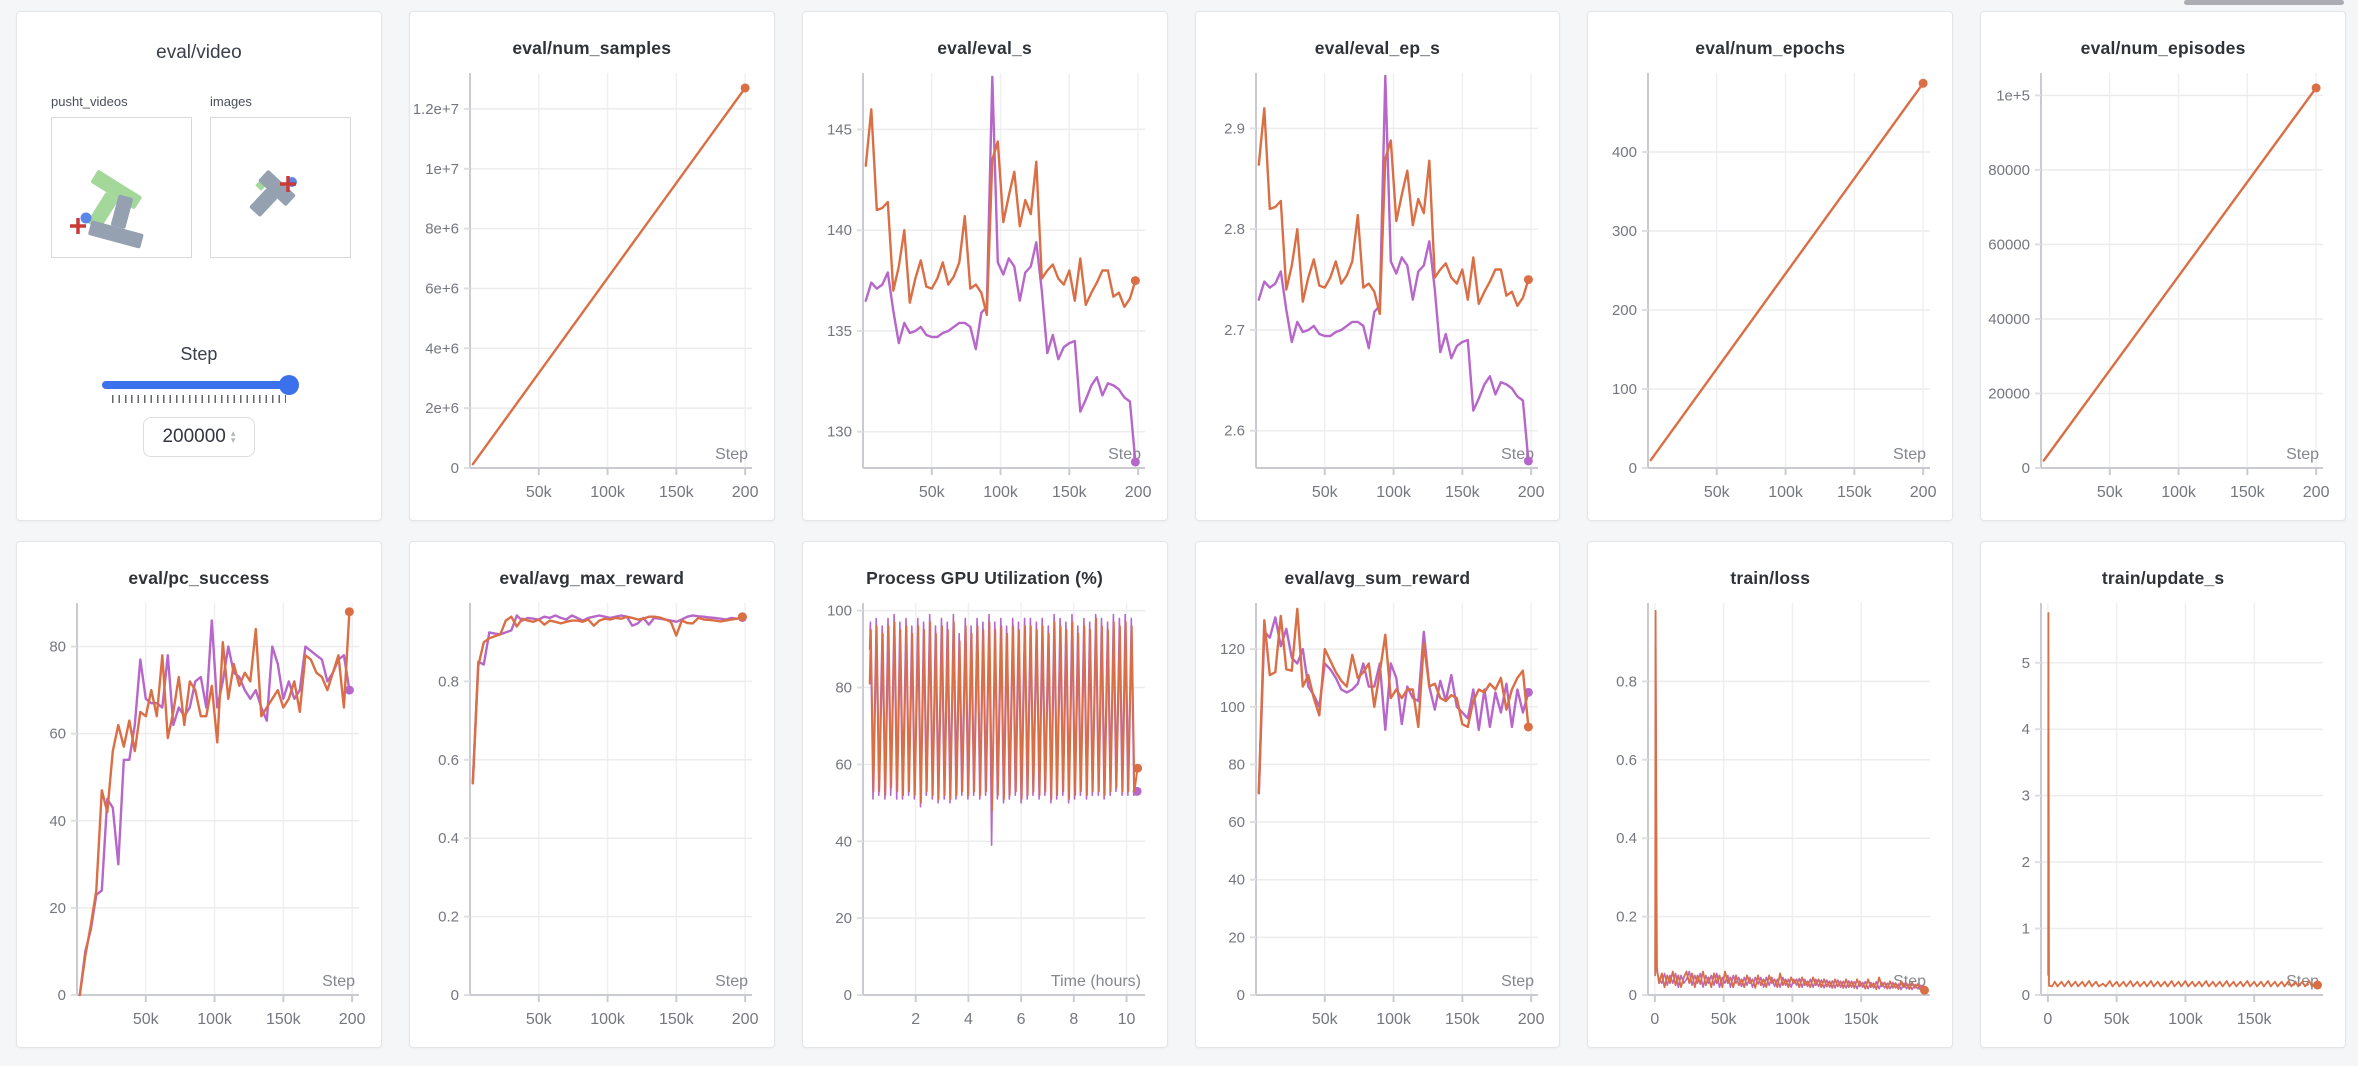 The width and height of the screenshot is (2358, 1066). What do you see at coordinates (2026, 663) in the screenshot?
I see `svg-text: 5` at bounding box center [2026, 663].